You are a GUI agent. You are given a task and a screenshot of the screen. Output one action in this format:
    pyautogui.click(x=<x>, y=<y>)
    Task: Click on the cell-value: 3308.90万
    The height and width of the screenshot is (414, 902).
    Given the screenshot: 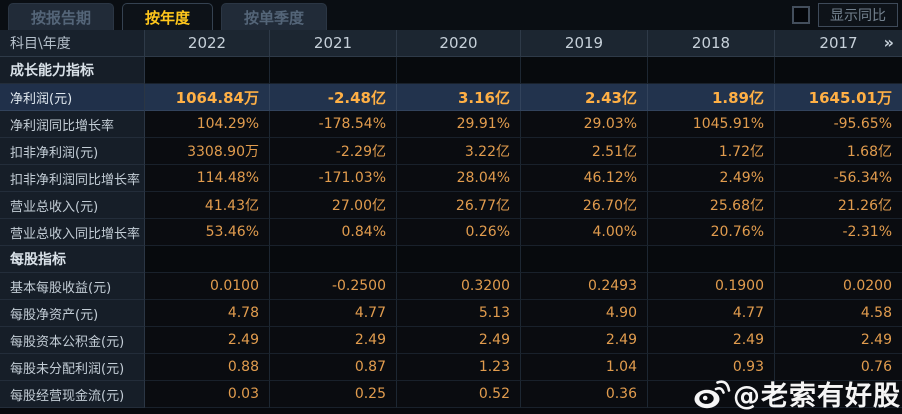 What is the action you would take?
    pyautogui.click(x=207, y=151)
    